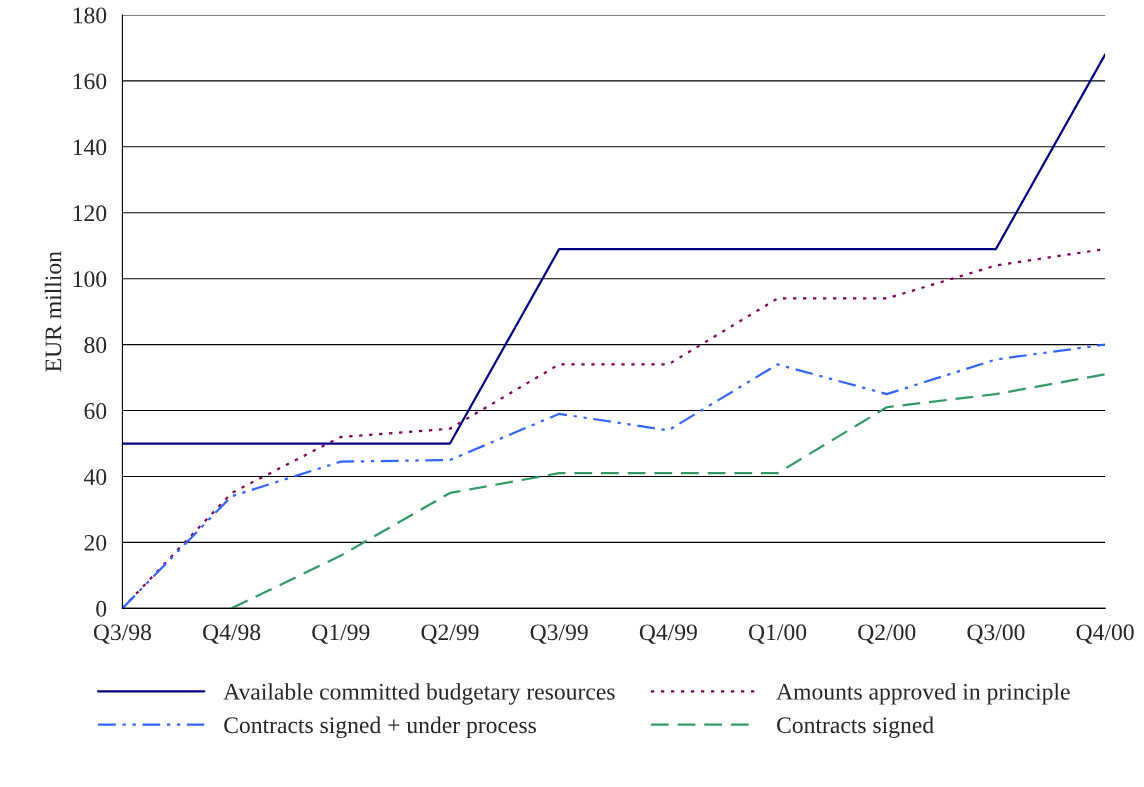 This screenshot has width=1144, height=787. I want to click on y-tick-label: 20, so click(95, 542).